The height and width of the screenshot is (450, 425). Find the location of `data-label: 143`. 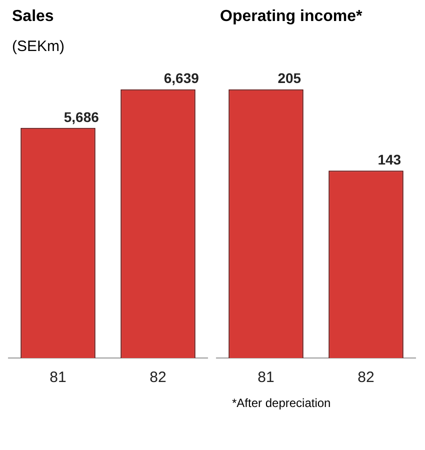

data-label: 143 is located at coordinates (390, 159).